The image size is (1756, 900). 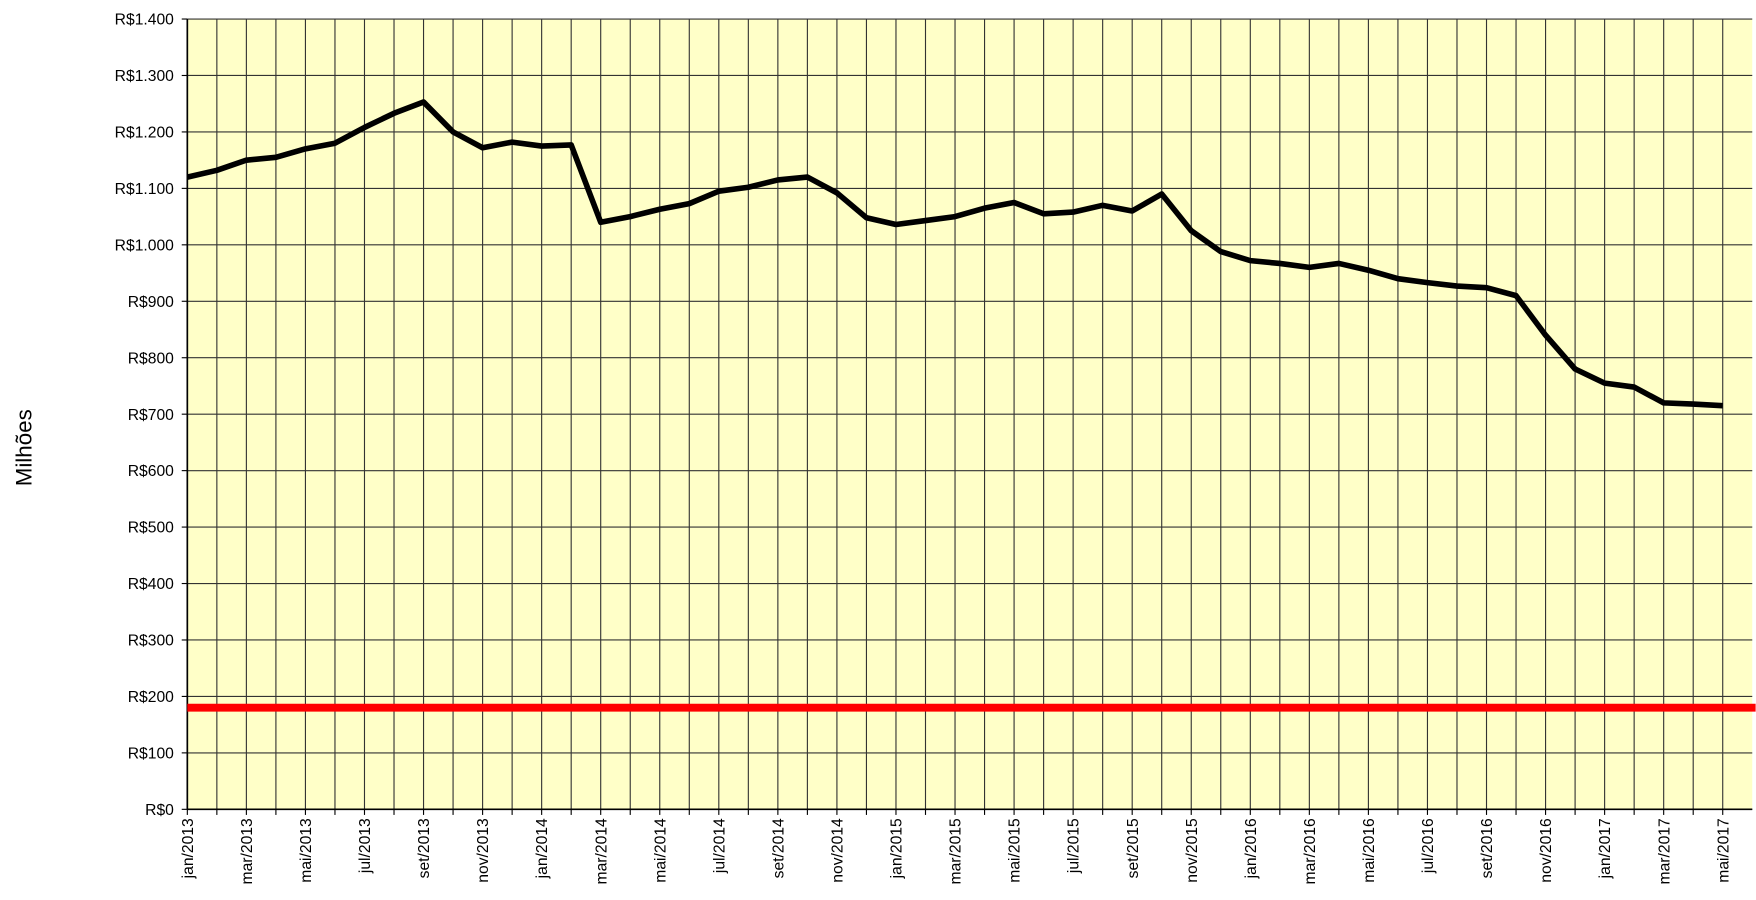 I want to click on x-tick-label: mar/2017, so click(x=1664, y=851).